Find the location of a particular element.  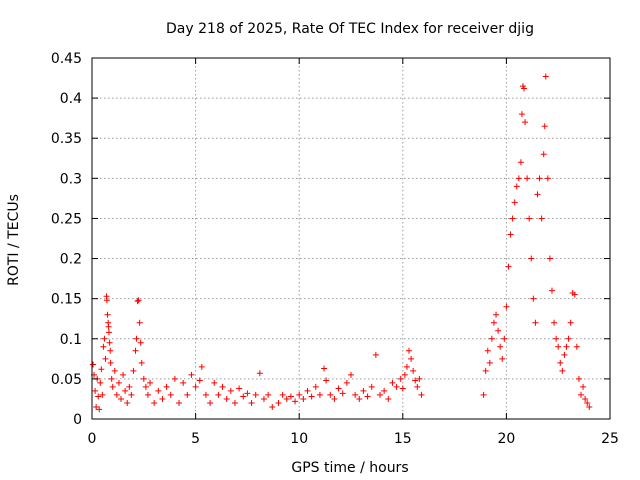

y-tick: 0 is located at coordinates (341, 420).